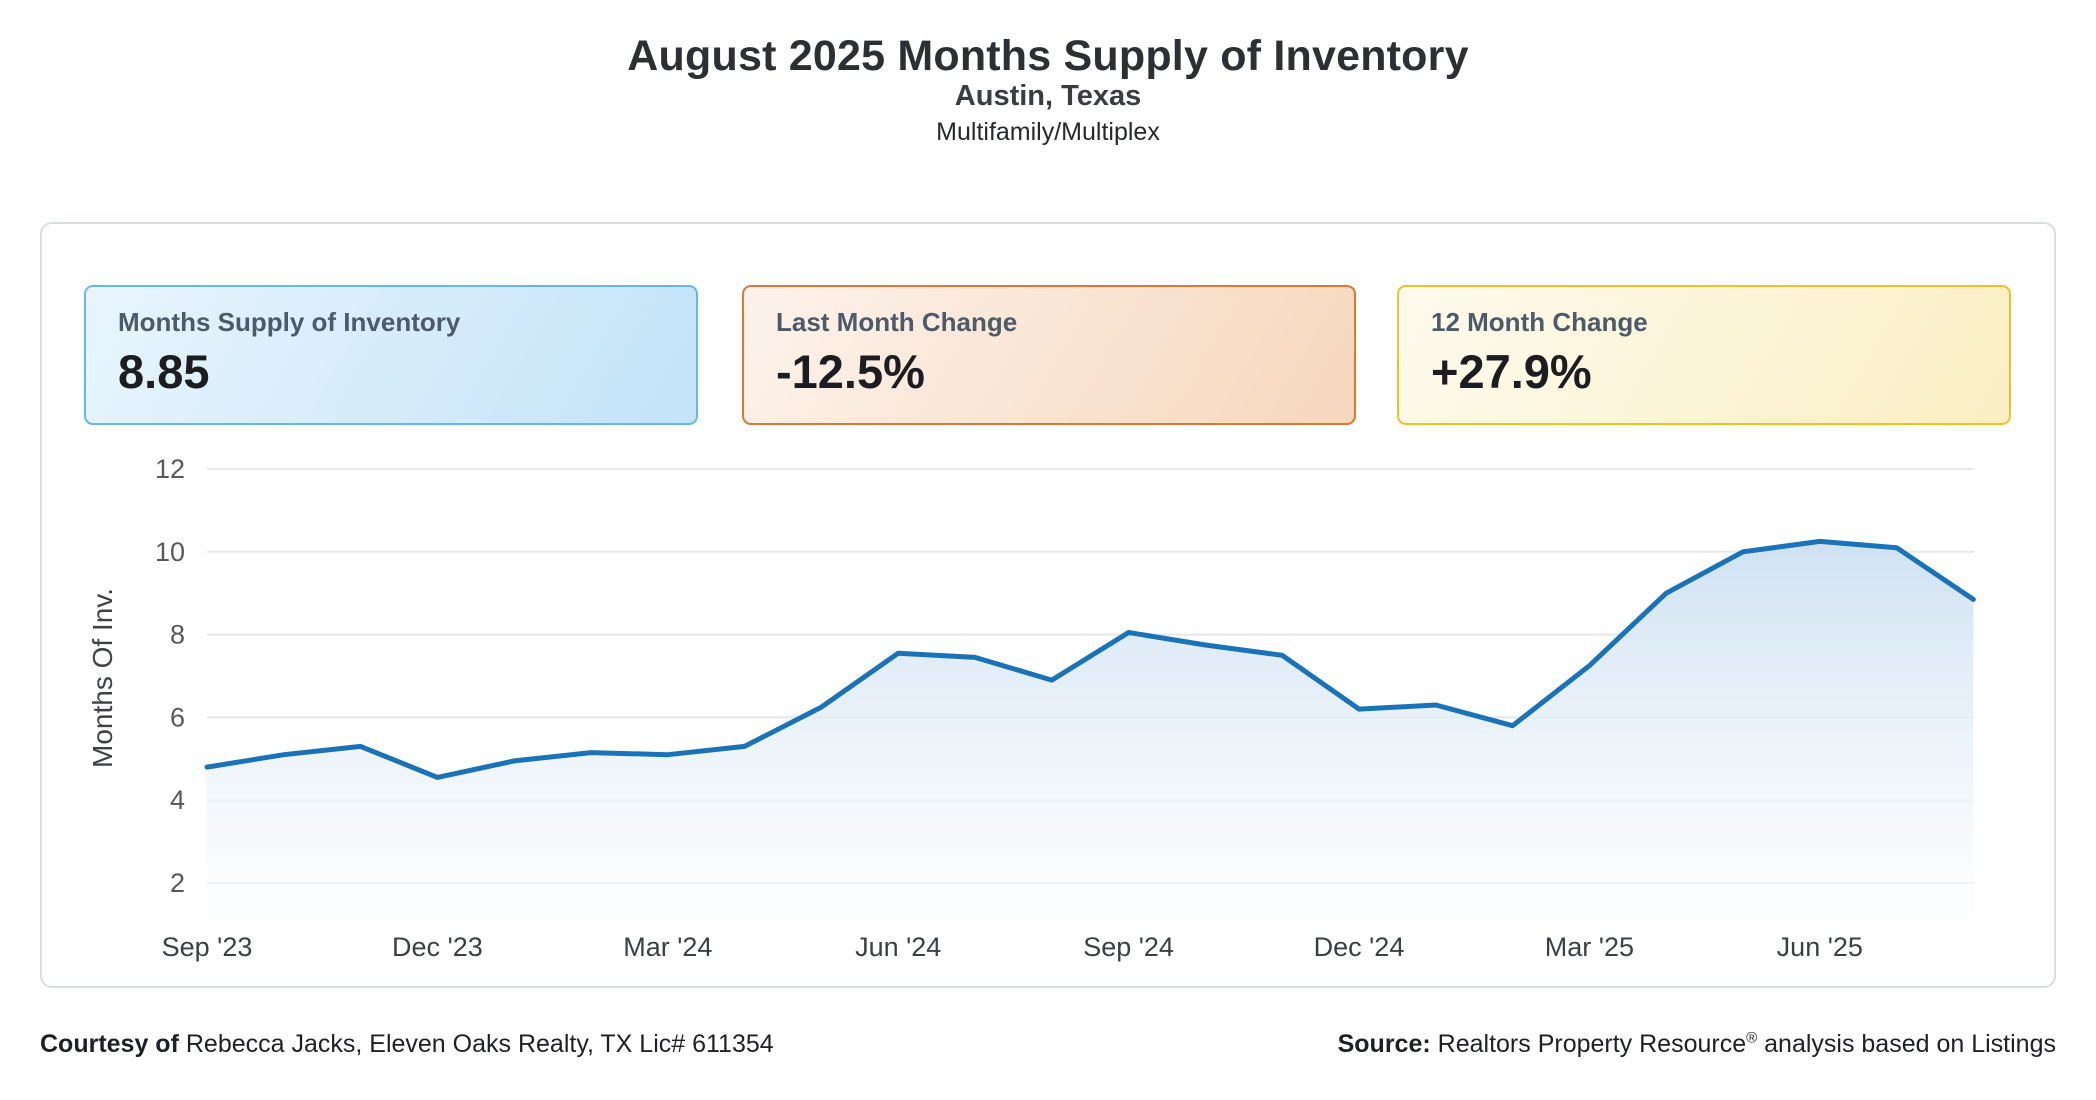 This screenshot has height=1100, width=2096. Describe the element at coordinates (1128, 947) in the screenshot. I see `x-tick-label: Sep '24` at that location.